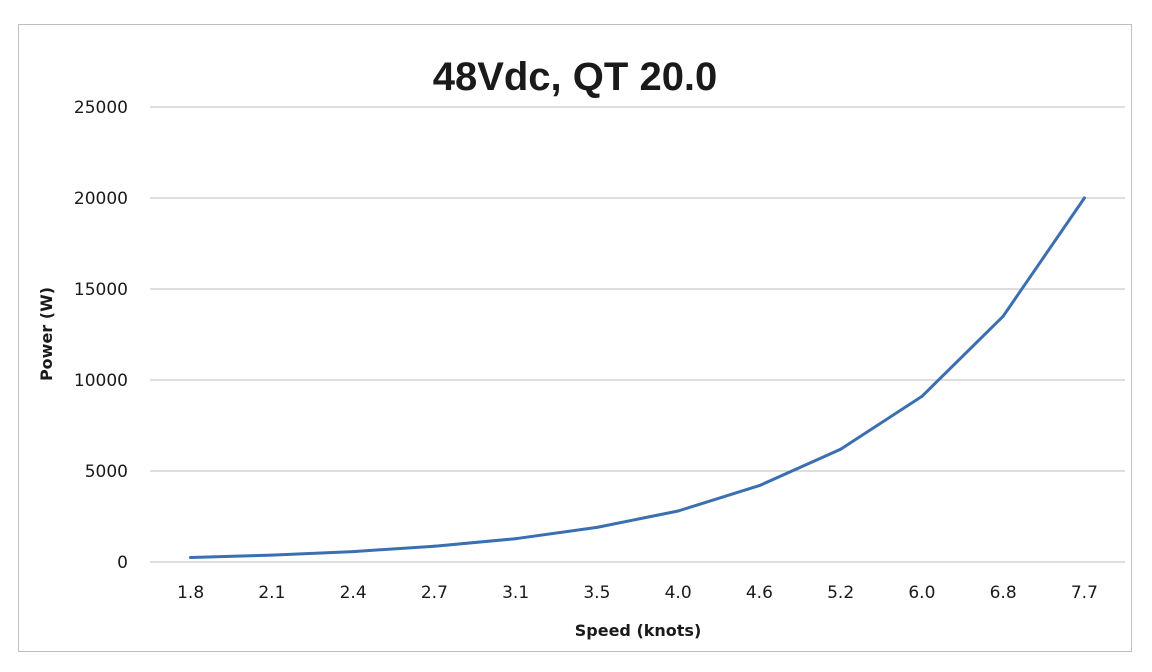 This screenshot has width=1152, height=672. Describe the element at coordinates (1084, 593) in the screenshot. I see `x-tick-label: 7.7` at that location.